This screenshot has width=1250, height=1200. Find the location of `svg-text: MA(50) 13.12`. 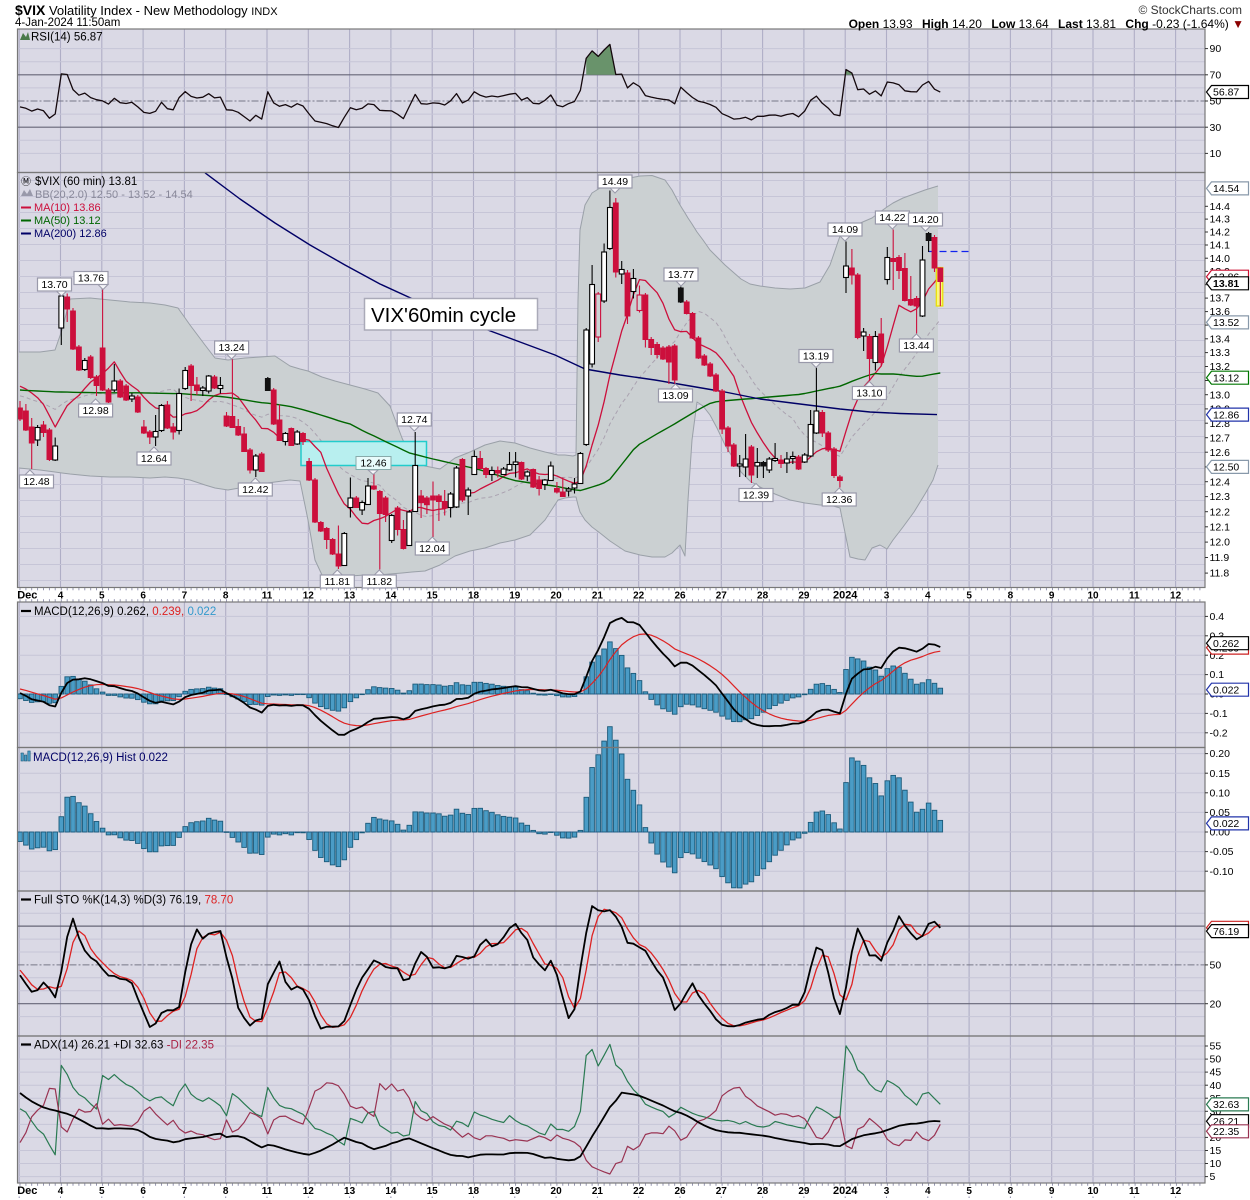

svg-text: MA(50) 13.12 is located at coordinates (67, 221).